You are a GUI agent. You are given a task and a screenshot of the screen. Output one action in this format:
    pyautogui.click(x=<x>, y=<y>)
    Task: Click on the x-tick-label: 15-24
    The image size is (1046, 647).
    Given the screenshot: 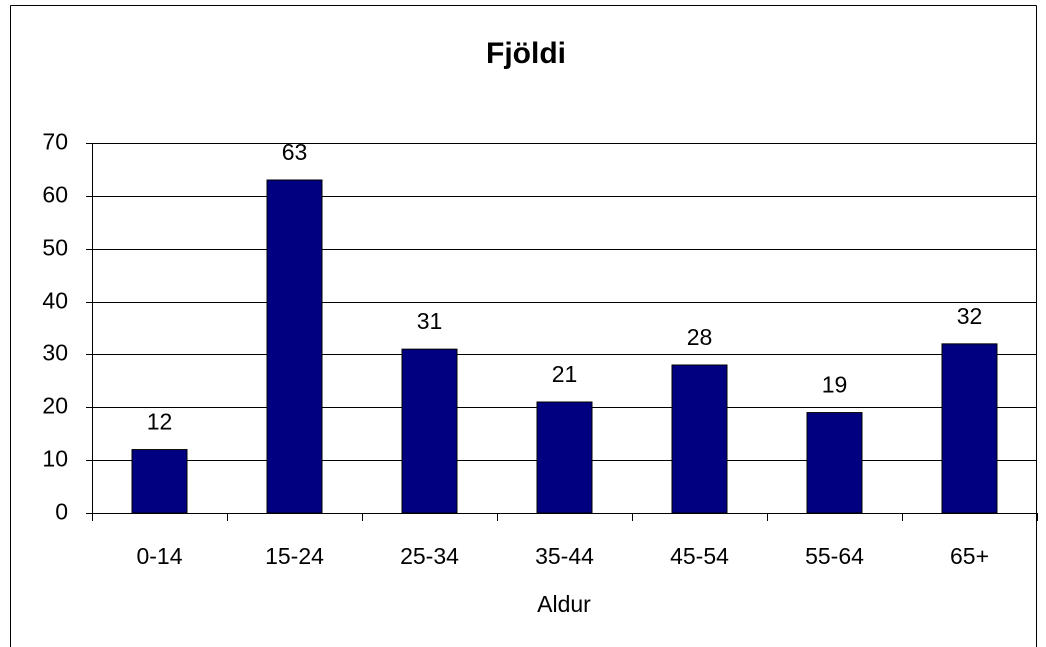 What is the action you would take?
    pyautogui.click(x=294, y=556)
    